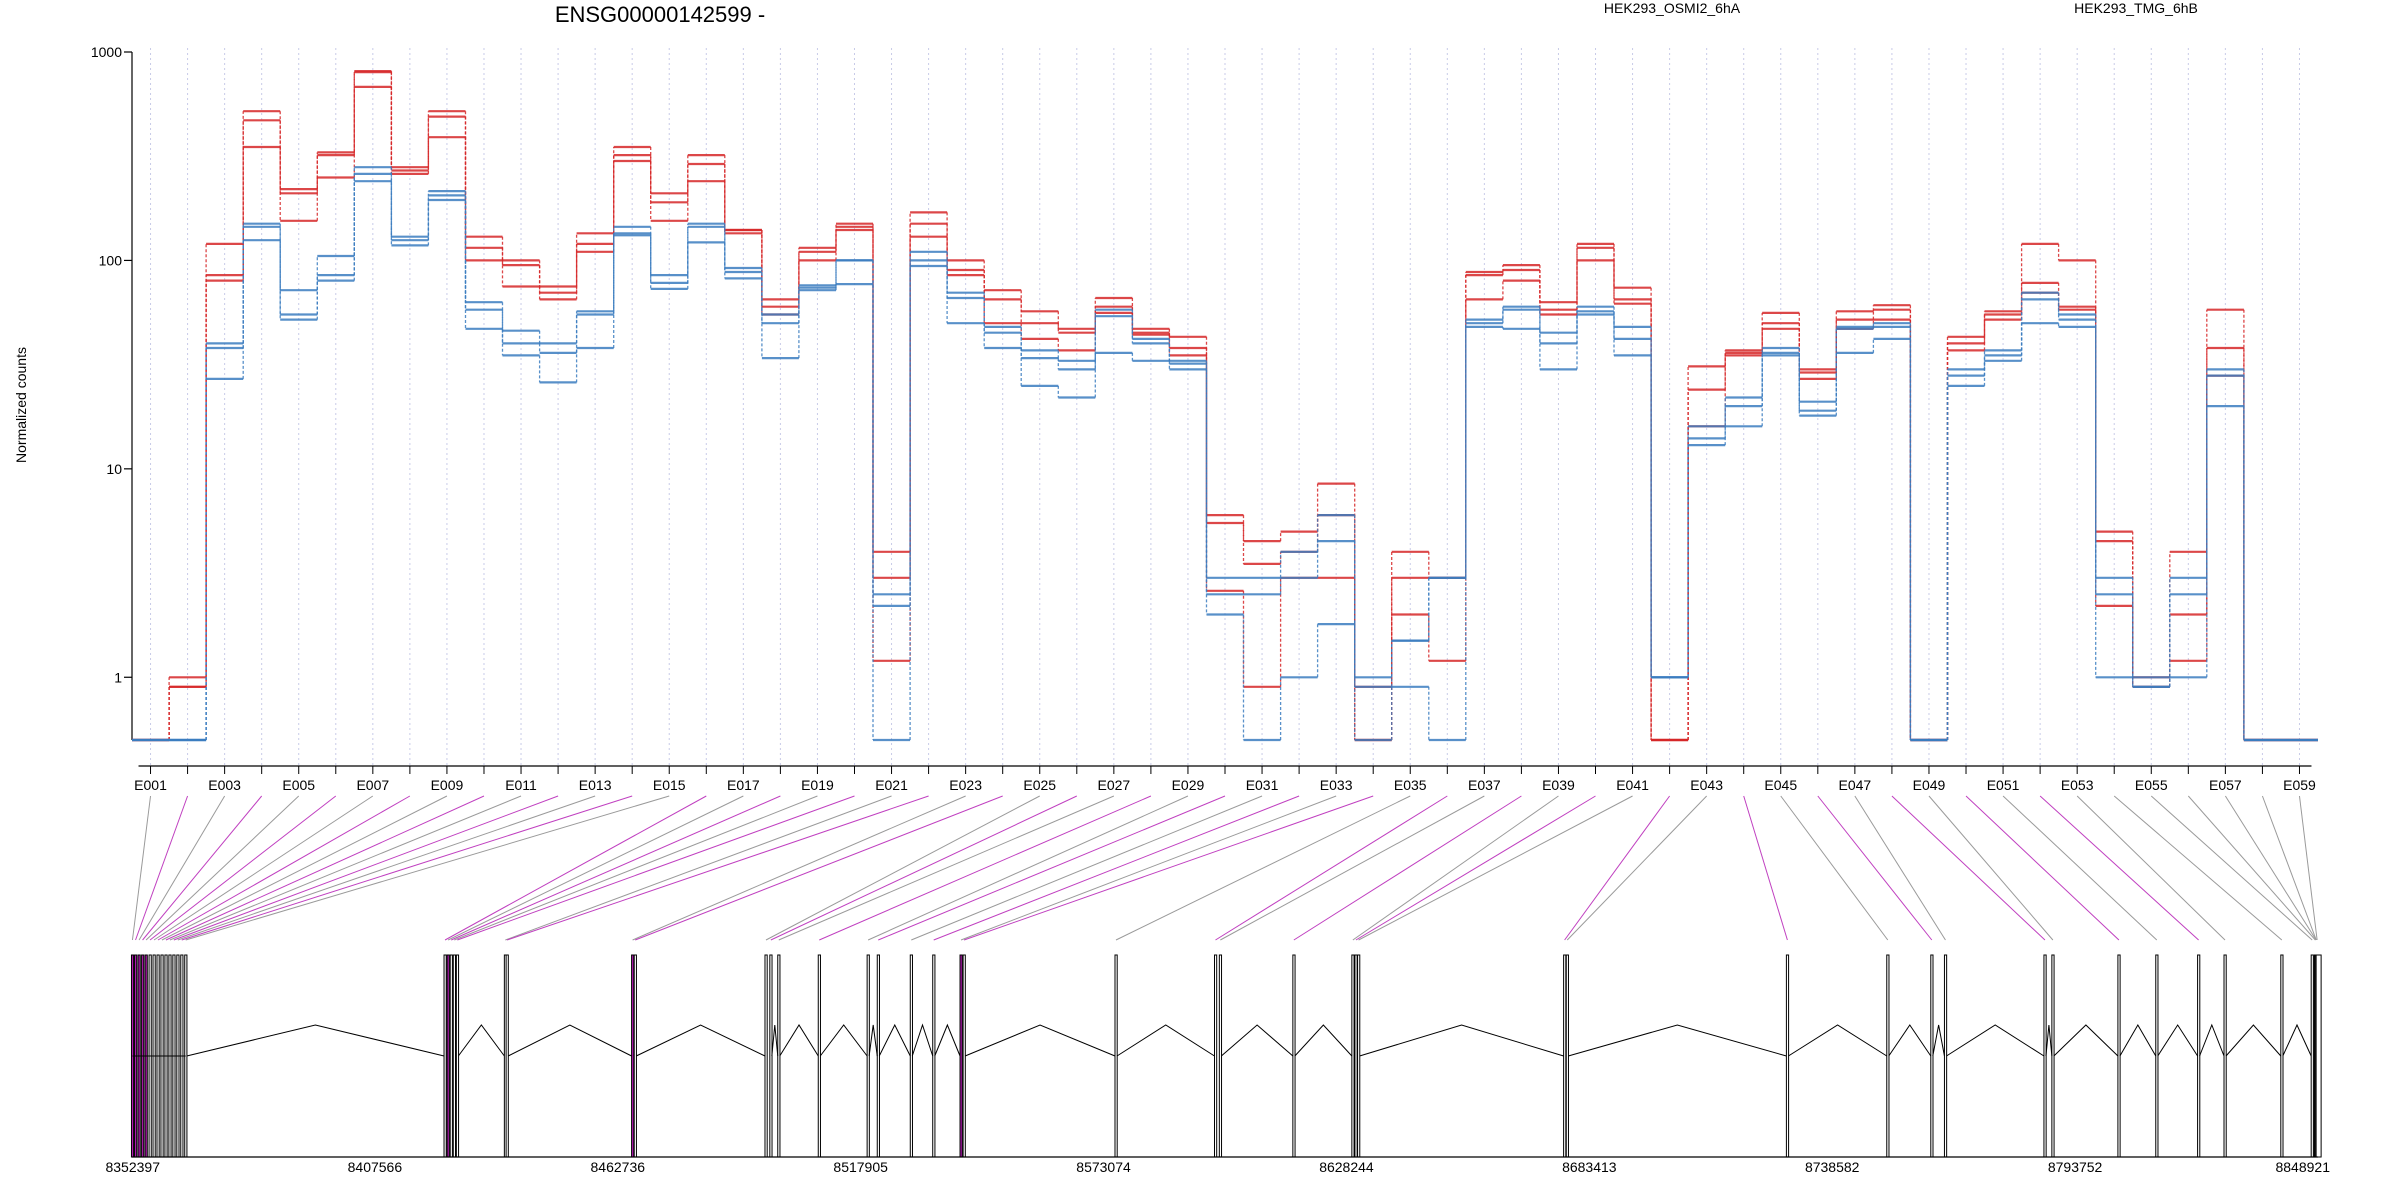 This screenshot has height=1200, width=2400. I want to click on exon-label: E037, so click(1484, 785).